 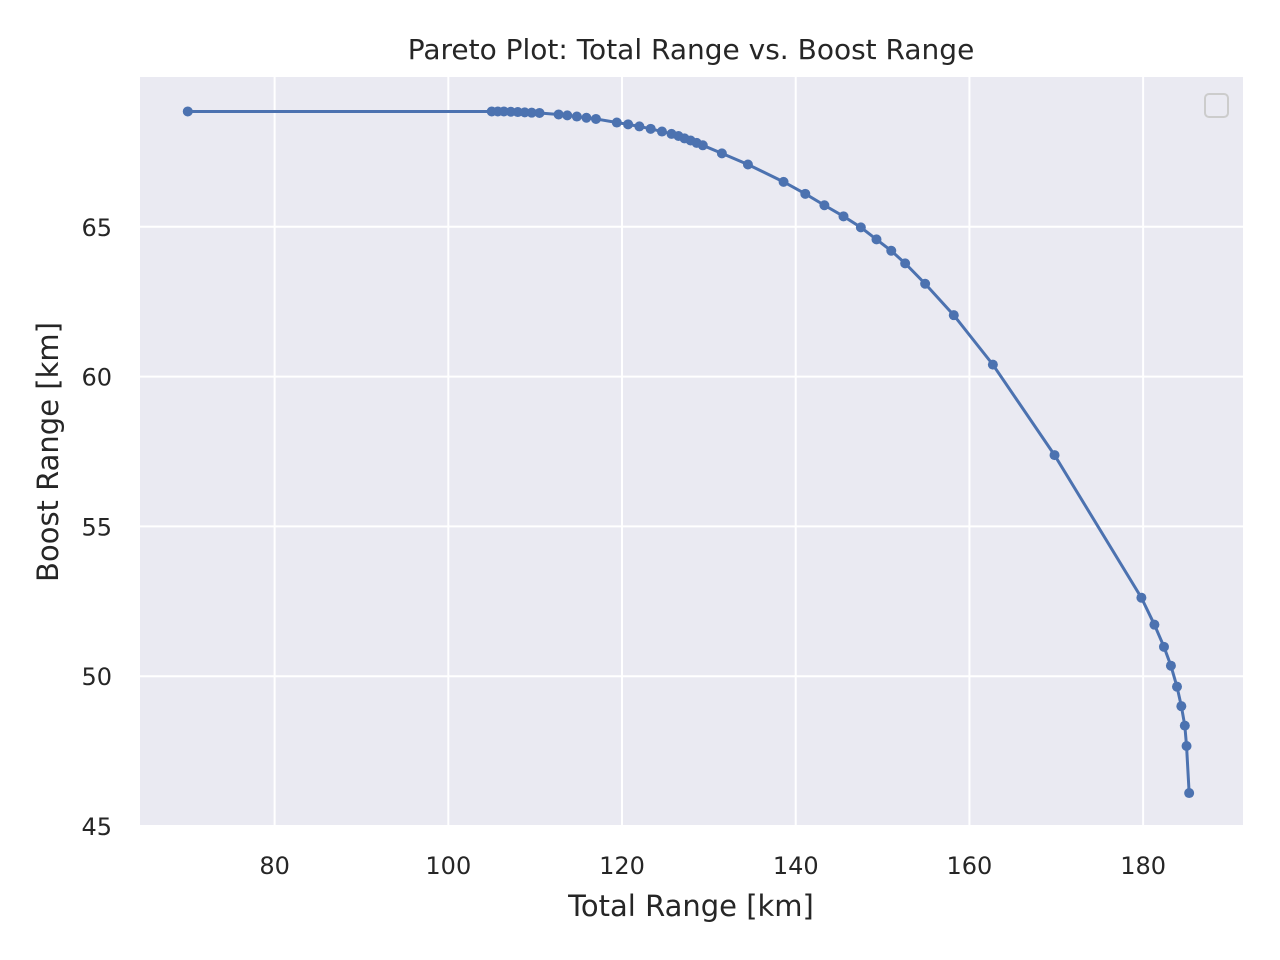 What do you see at coordinates (691, 49) in the screenshot?
I see `chart-title: Pareto Plot: Total Range vs. Boost Range` at bounding box center [691, 49].